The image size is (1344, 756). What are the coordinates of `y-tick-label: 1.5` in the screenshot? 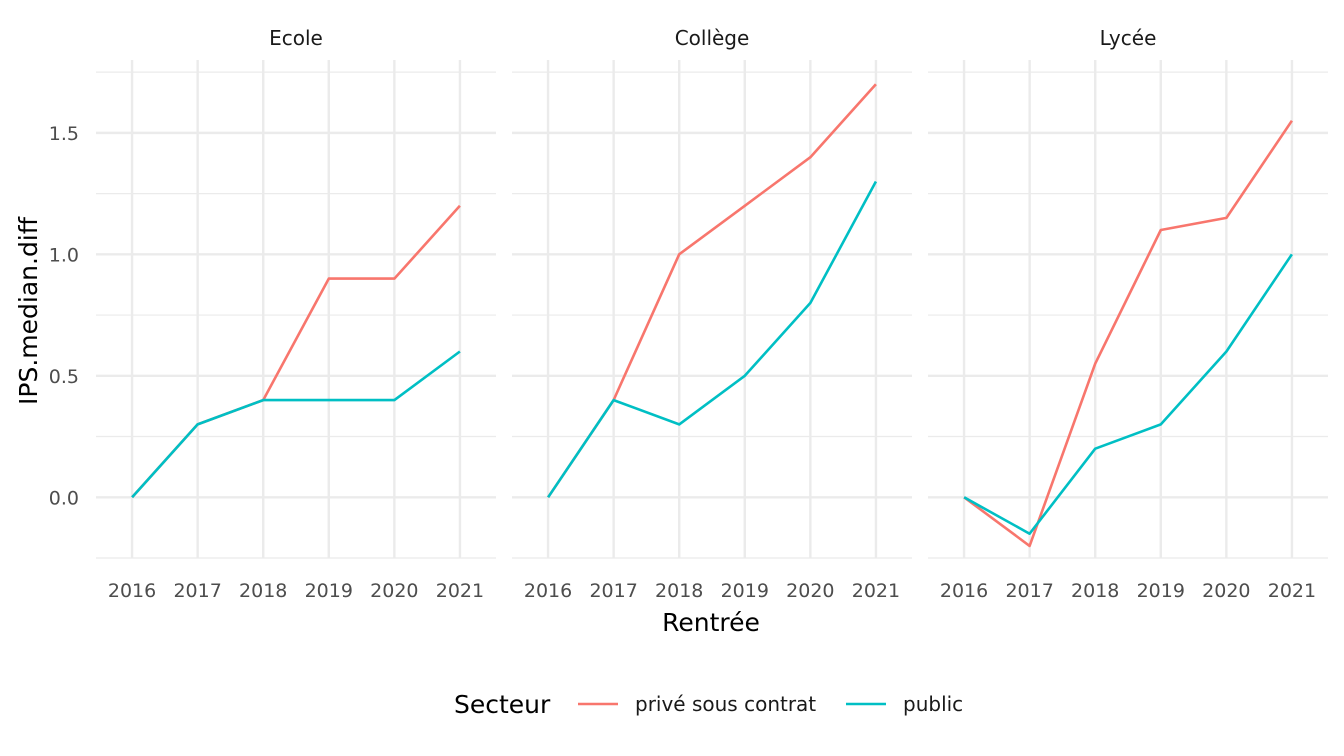 It's located at (64, 134).